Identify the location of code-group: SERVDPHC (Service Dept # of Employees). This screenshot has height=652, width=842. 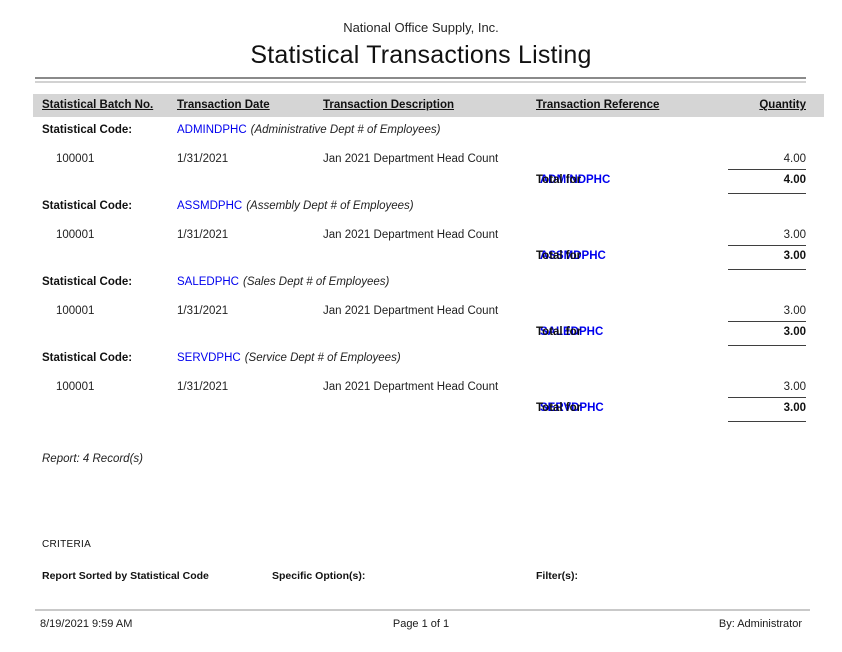
(289, 358).